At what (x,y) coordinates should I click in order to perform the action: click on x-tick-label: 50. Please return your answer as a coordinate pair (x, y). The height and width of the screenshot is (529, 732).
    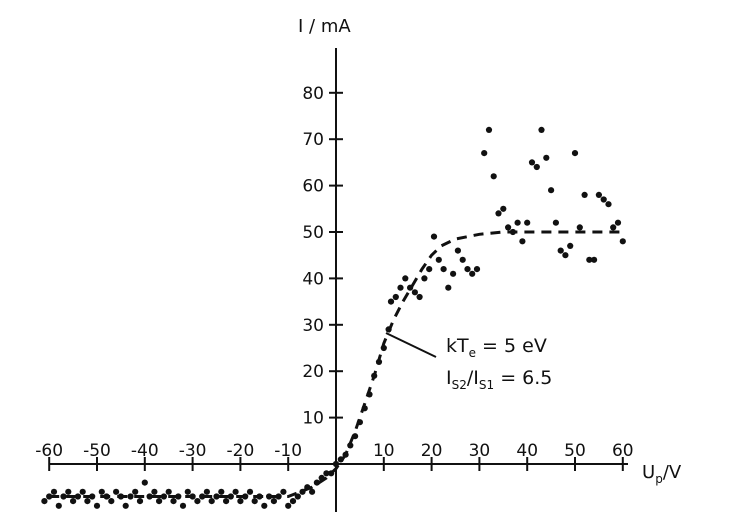
    Looking at the image, I should click on (575, 451).